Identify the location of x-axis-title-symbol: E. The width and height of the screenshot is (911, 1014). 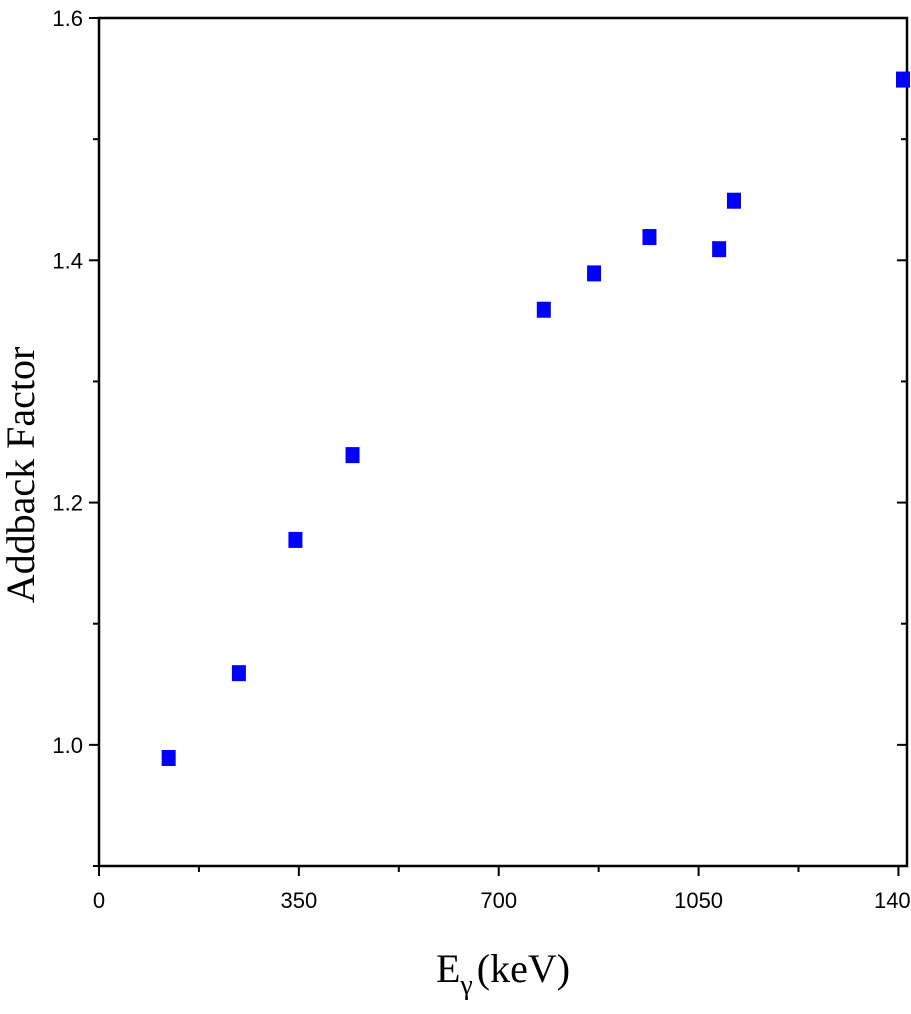
(448, 968).